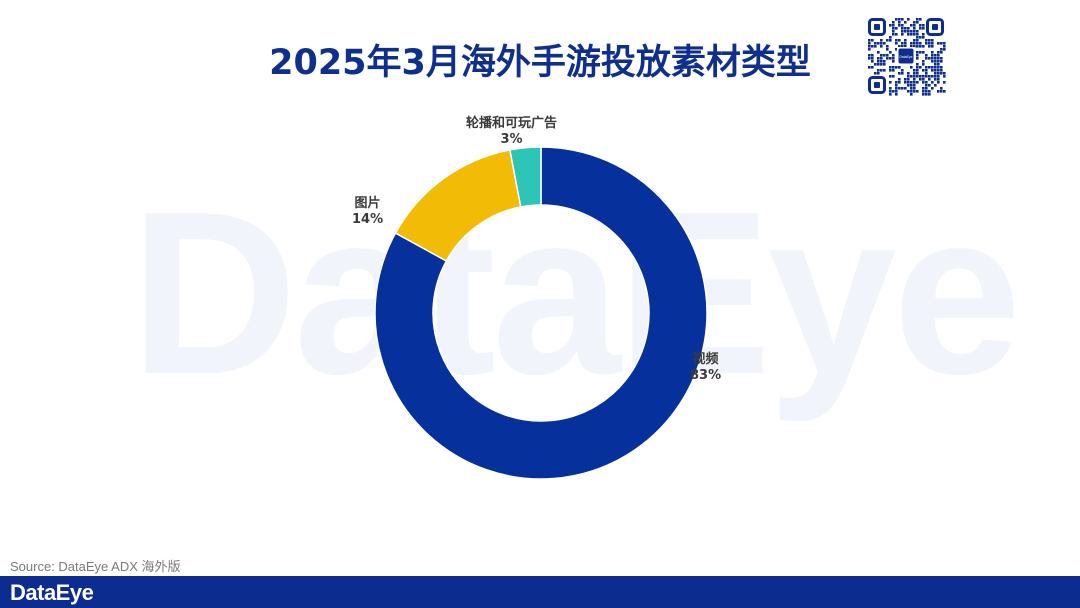 The image size is (1080, 608). Describe the element at coordinates (511, 139) in the screenshot. I see `slice-label-value: 3%` at that location.